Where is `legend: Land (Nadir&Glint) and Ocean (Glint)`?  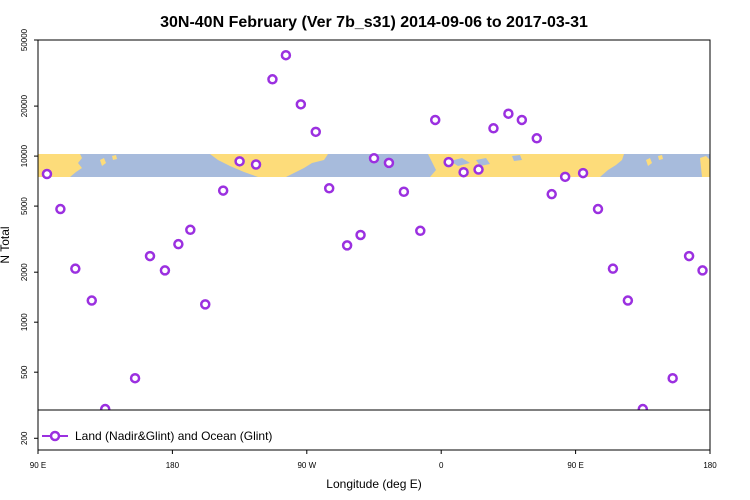
legend: Land (Nadir&Glint) and Ocean (Glint) is located at coordinates (157, 436).